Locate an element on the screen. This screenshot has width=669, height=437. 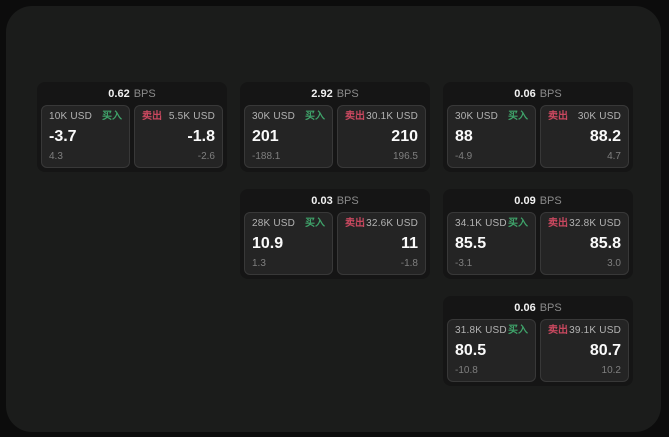
sell-tile: 卖出 30.1K USD 210 196.5 is located at coordinates (381, 136).